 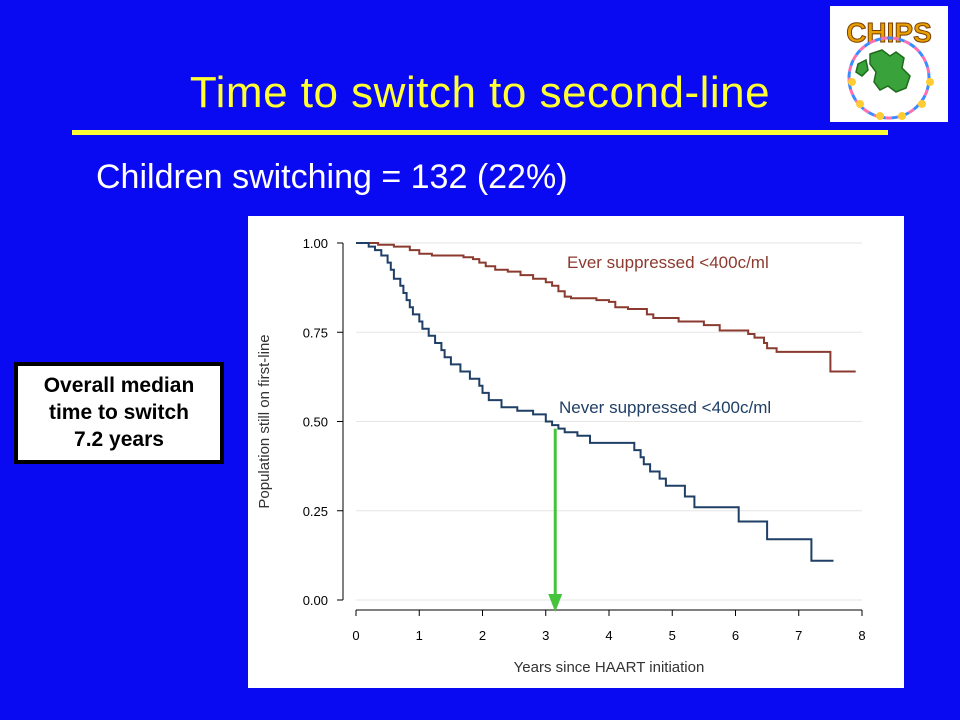 I want to click on median-line-2: time to switch, so click(x=119, y=412).